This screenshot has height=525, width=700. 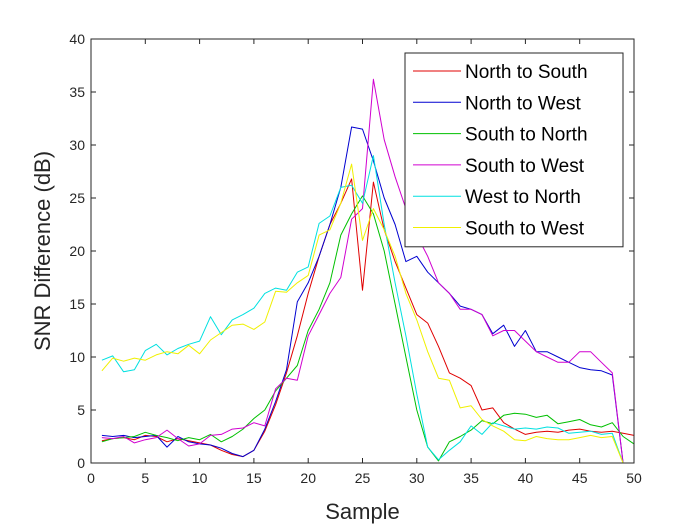 What do you see at coordinates (308, 478) in the screenshot?
I see `x-tick-label: 20` at bounding box center [308, 478].